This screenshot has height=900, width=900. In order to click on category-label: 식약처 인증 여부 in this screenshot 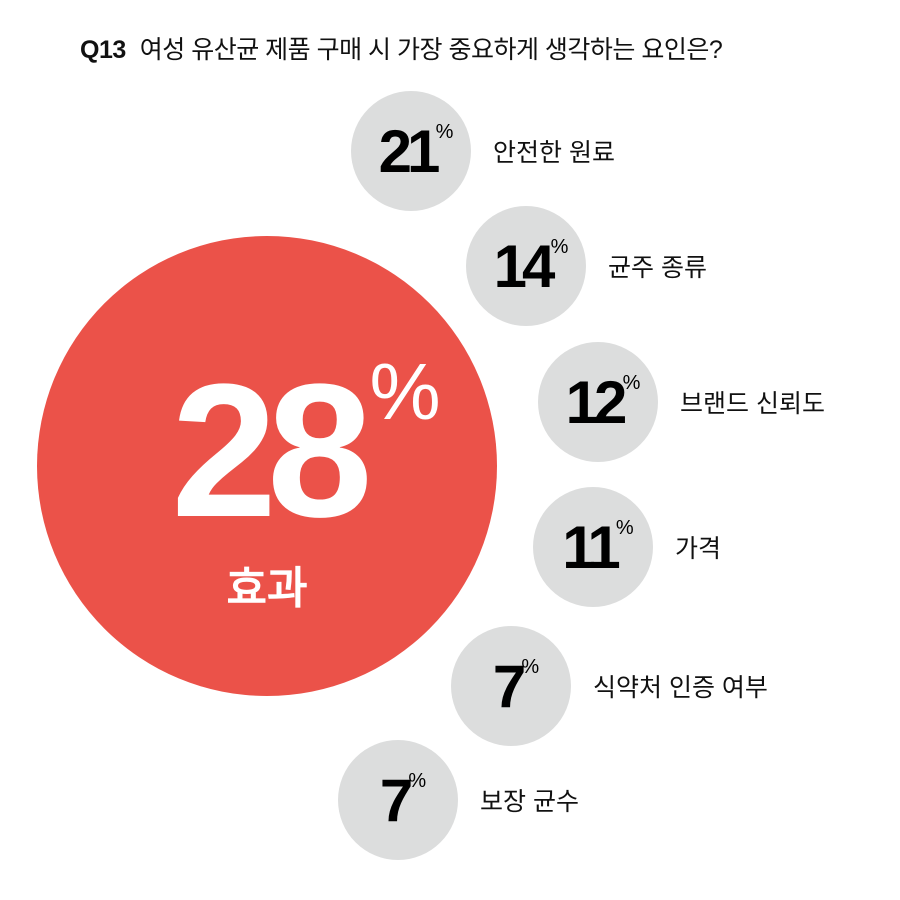, I will do `click(680, 688)`.